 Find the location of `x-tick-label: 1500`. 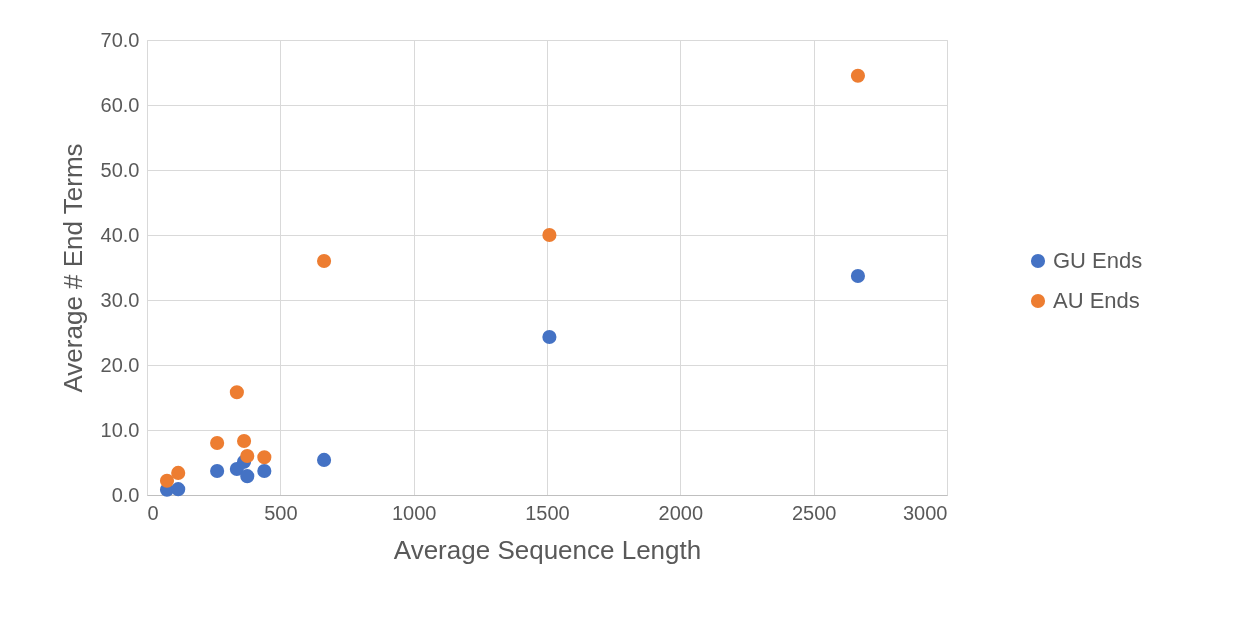

x-tick-label: 1500 is located at coordinates (547, 512).